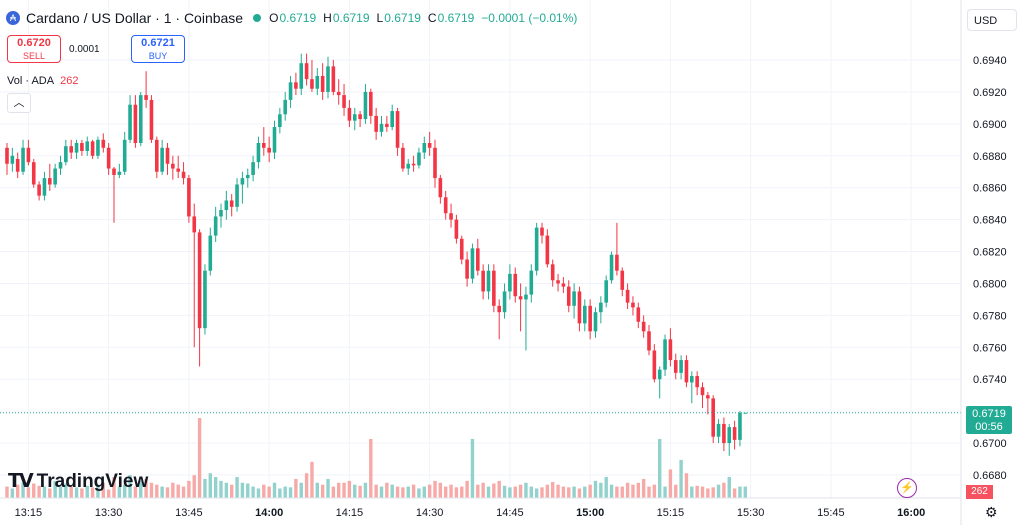 The image size is (1024, 525). I want to click on collapse-legend-button: ︿, so click(19, 103).